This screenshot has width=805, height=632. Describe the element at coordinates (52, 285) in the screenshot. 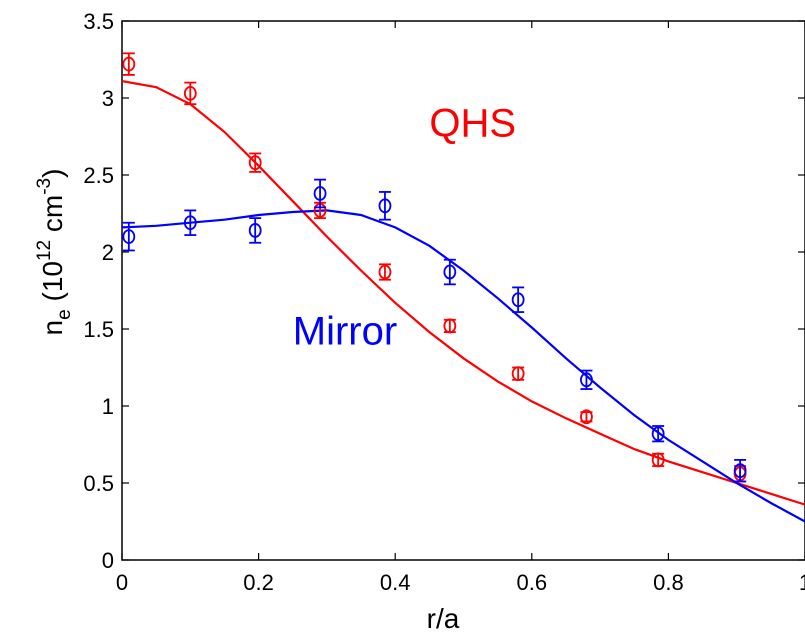

I see `y-axis-label-open: (10` at that location.